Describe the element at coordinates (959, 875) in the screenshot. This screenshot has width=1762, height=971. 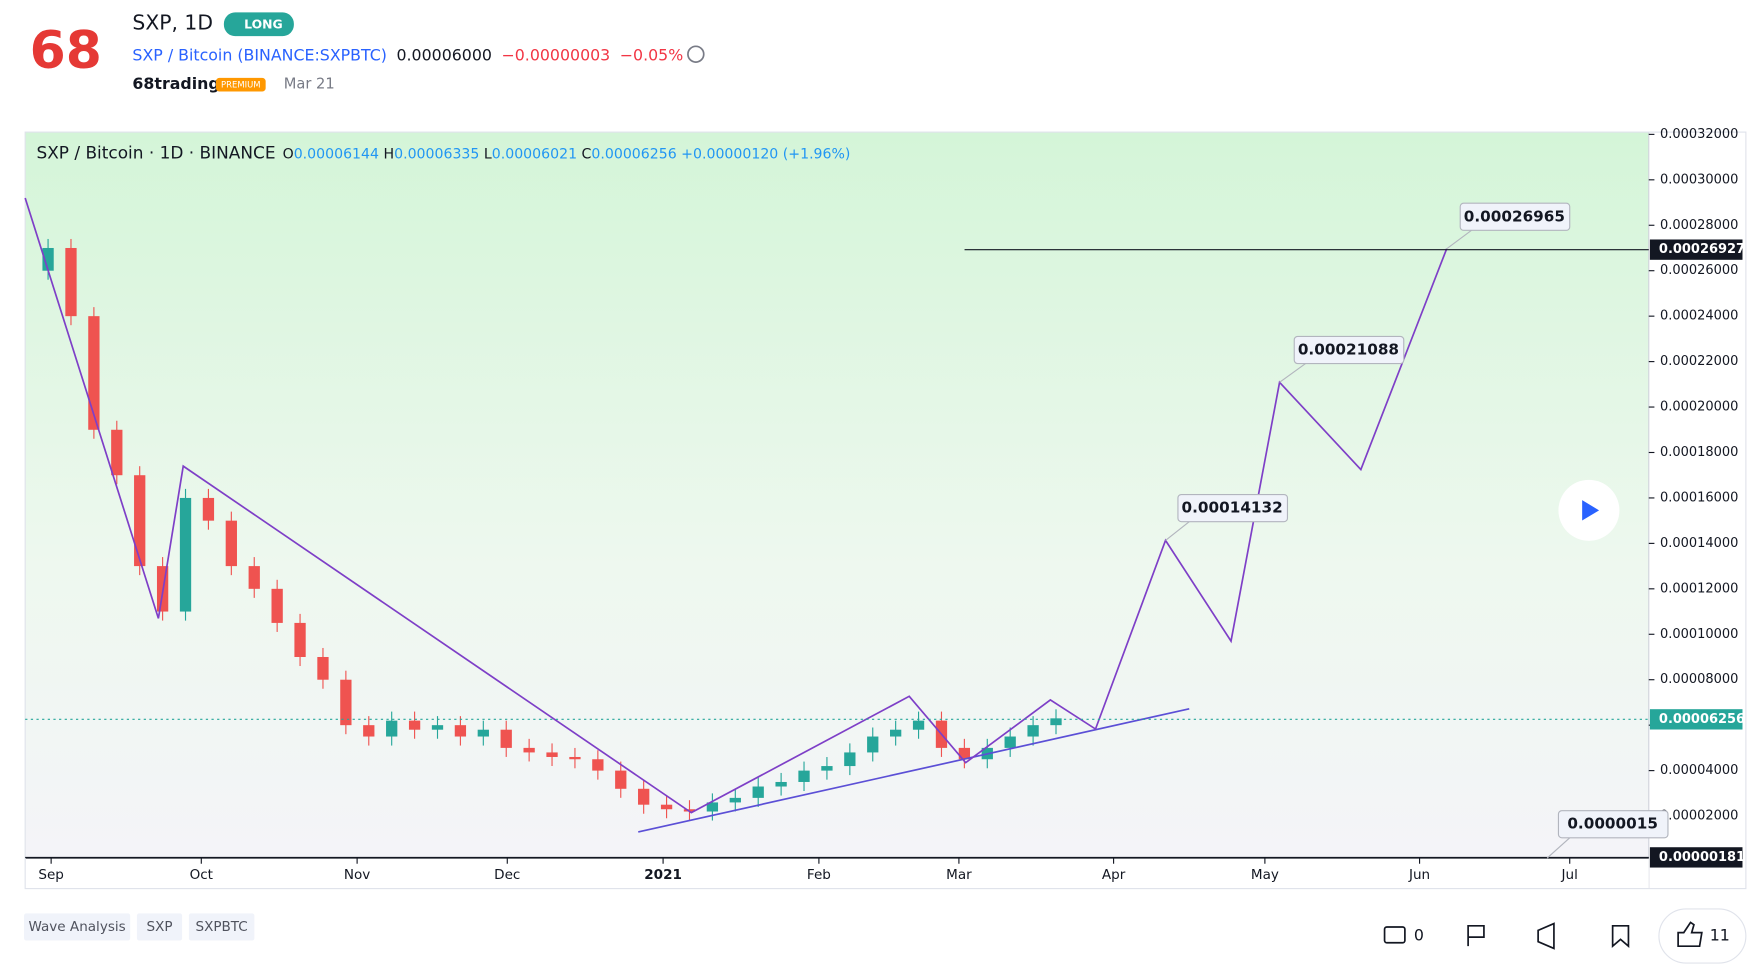
I see `x-tick-label: Mar` at that location.